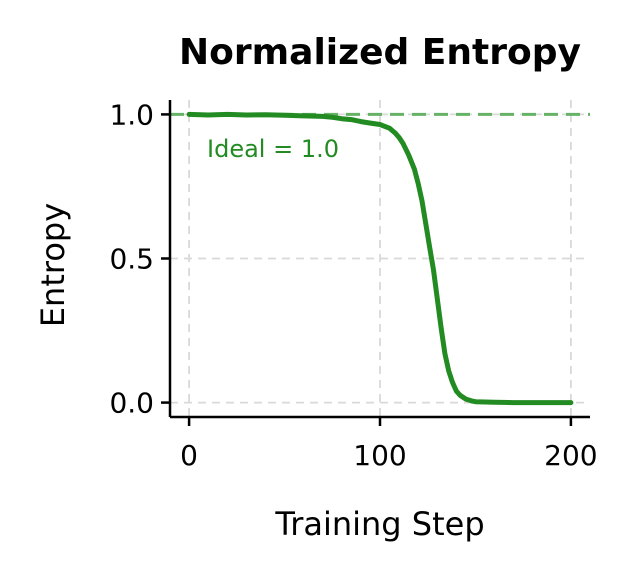 Image resolution: width=636 pixels, height=574 pixels. I want to click on x-tick-label: 0, so click(189, 455).